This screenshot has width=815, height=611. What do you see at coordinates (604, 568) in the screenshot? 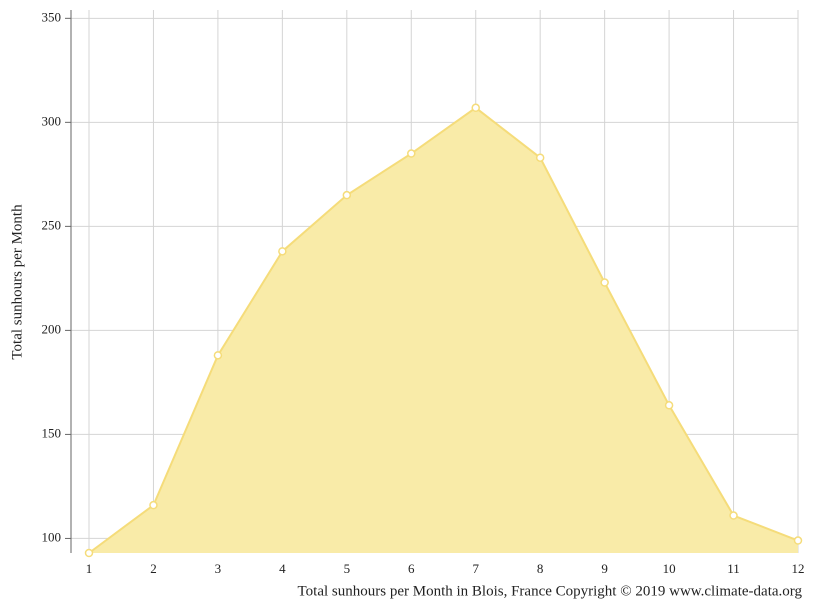
I see `x-tick-label: 9` at bounding box center [604, 568].